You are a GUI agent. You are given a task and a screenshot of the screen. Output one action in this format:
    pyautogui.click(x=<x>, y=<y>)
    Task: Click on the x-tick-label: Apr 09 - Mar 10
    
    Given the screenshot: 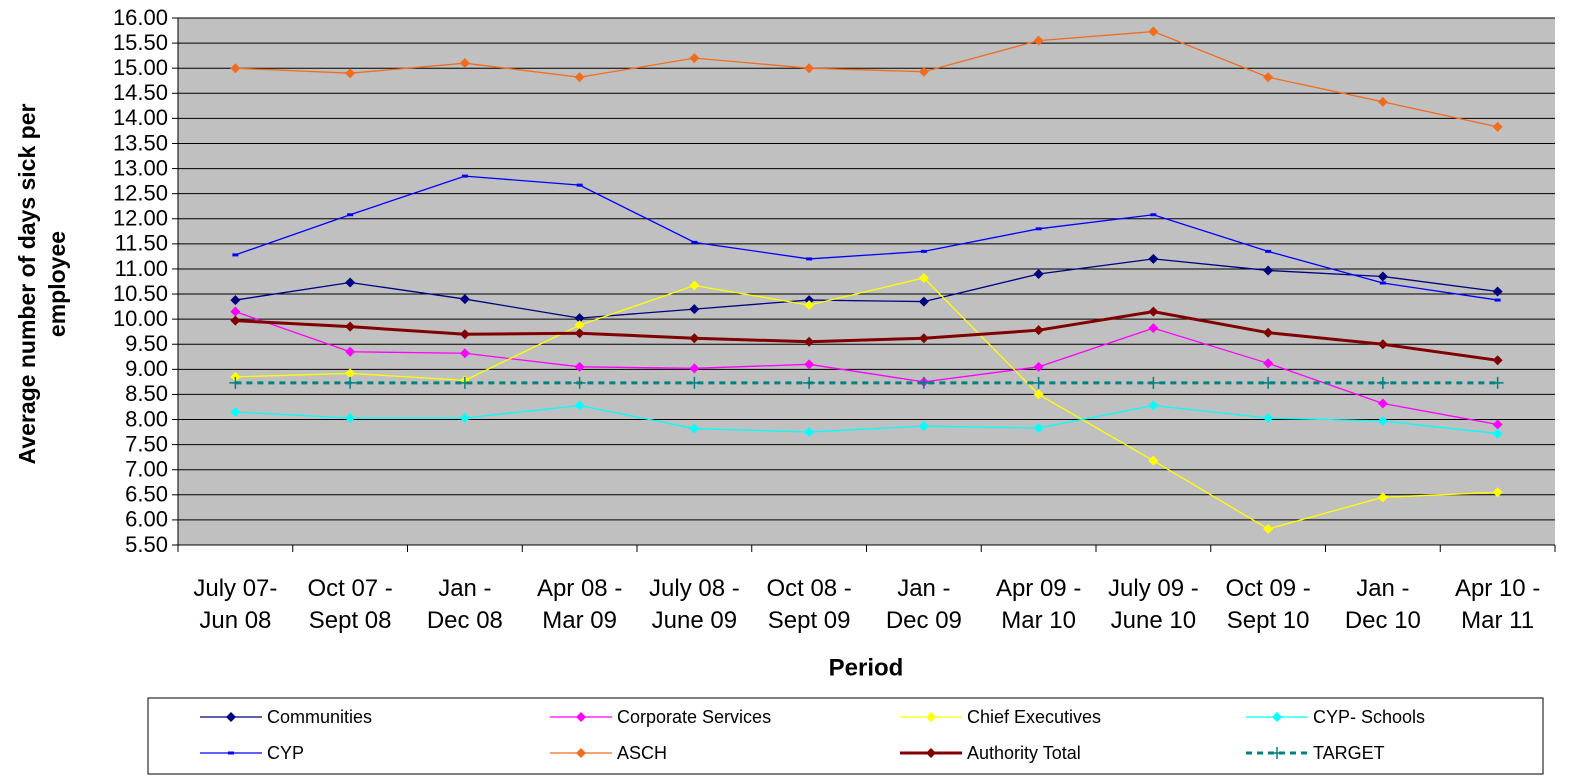 What is the action you would take?
    pyautogui.click(x=1038, y=604)
    